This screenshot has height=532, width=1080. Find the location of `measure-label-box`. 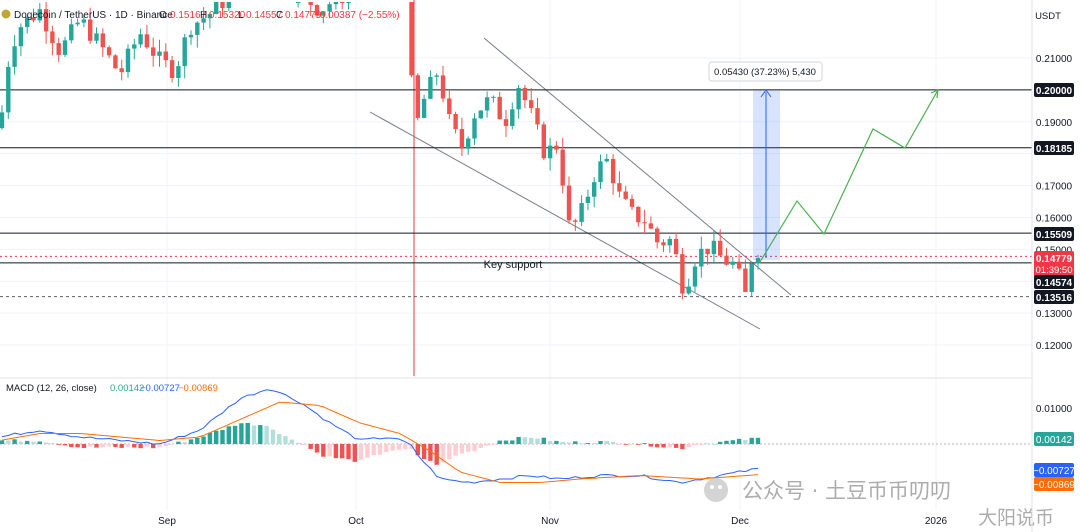

measure-label-box is located at coordinates (765, 71).